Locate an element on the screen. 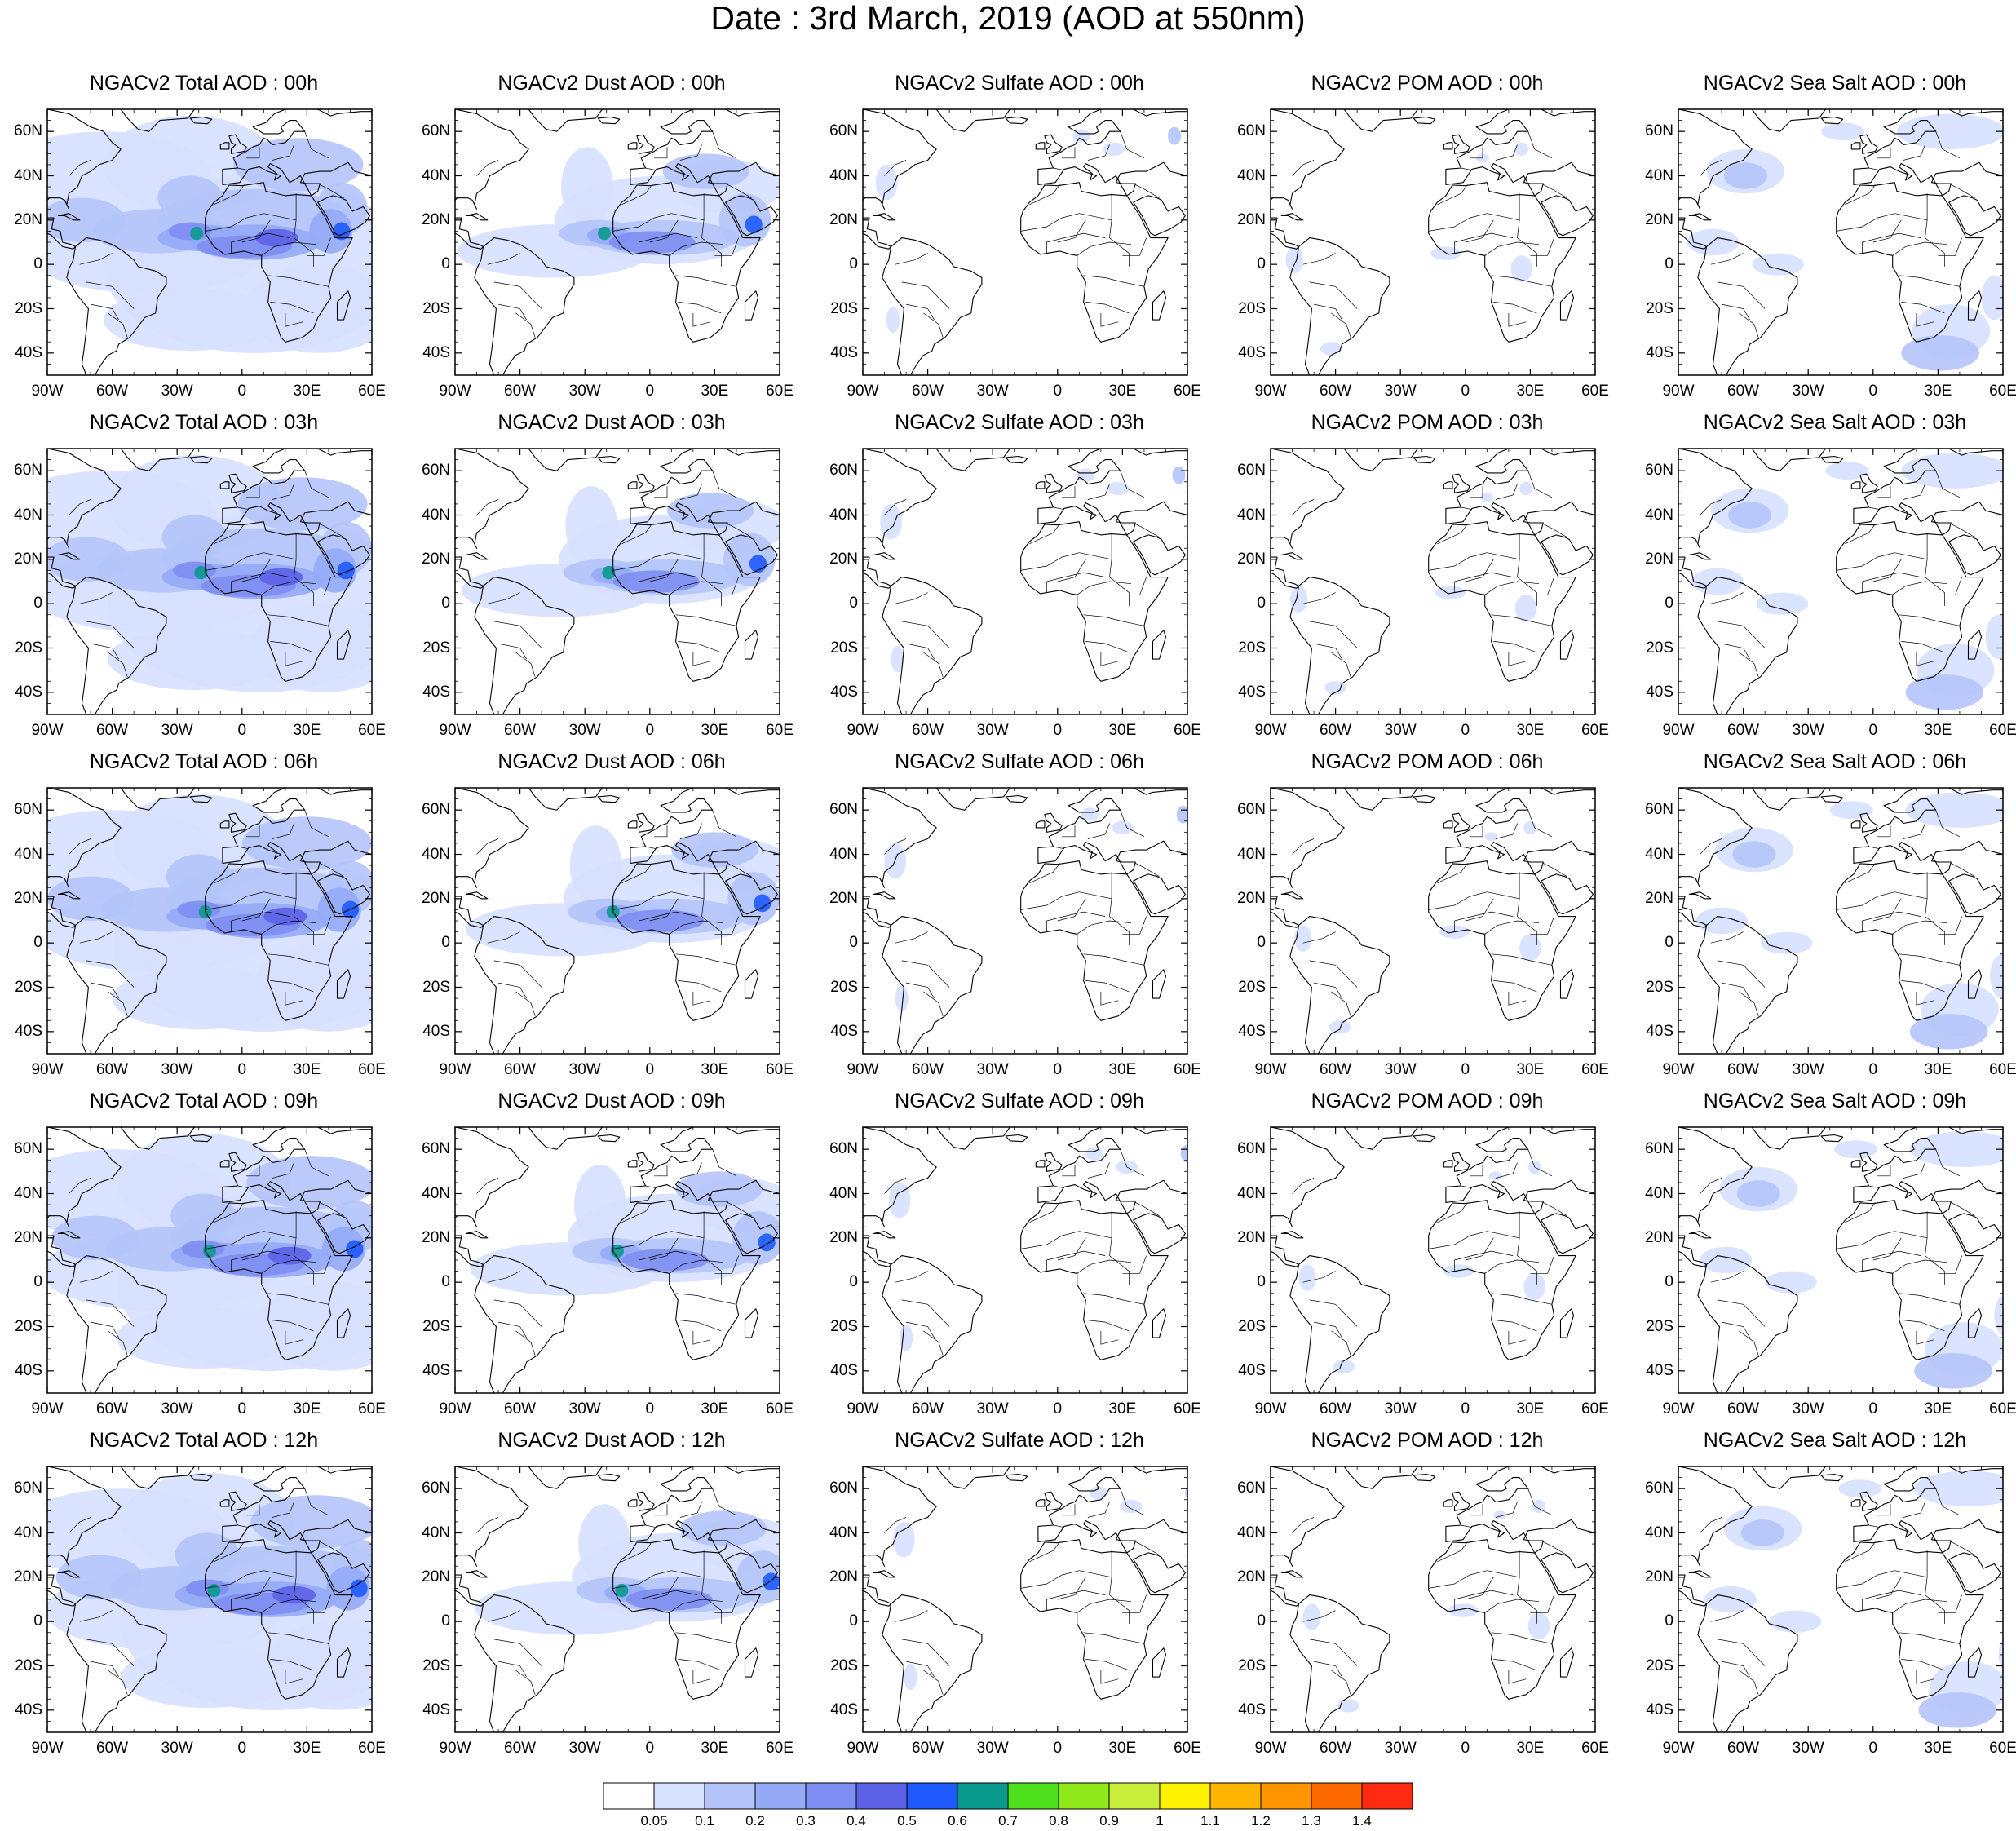  panel-title: NGACv2 Total AOD : 09h is located at coordinates (204, 1101).